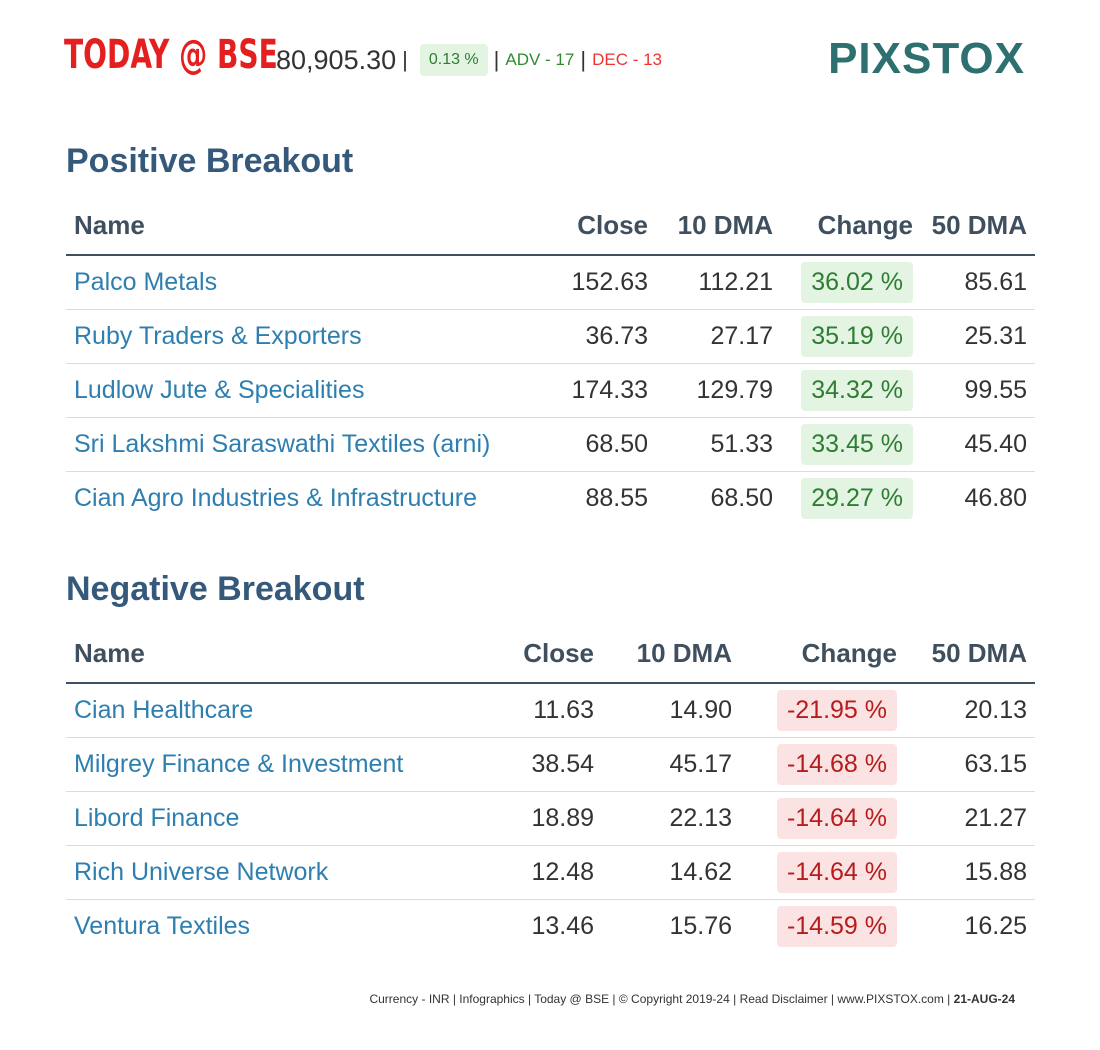  What do you see at coordinates (978, 336) in the screenshot?
I see `dma50-value: 25.31` at bounding box center [978, 336].